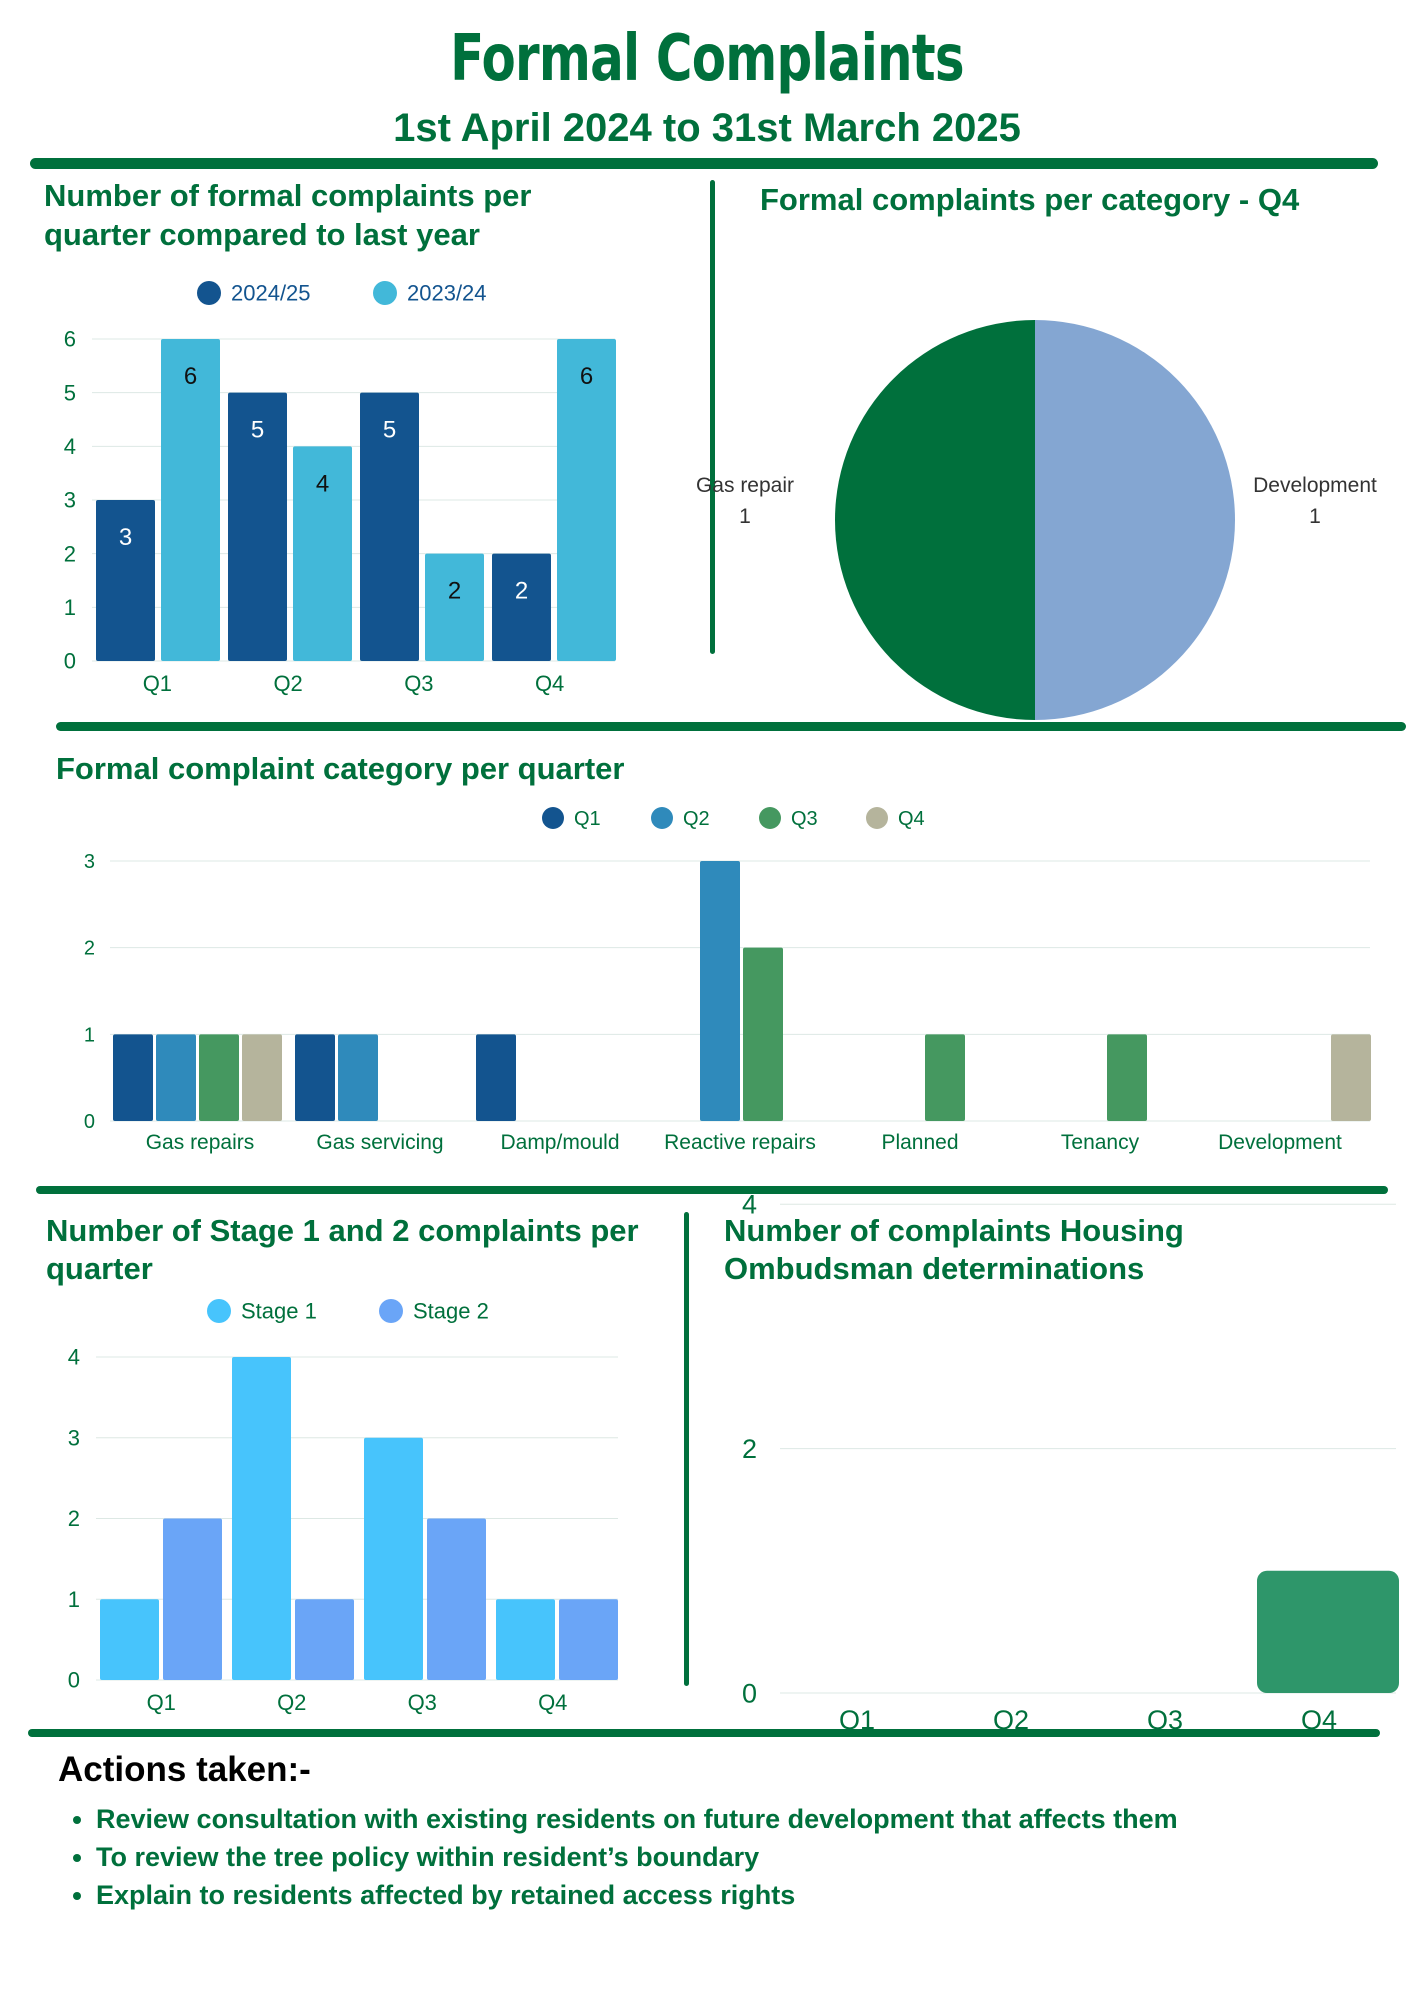  I want to click on x-tick-label: Planned, so click(919, 1142).